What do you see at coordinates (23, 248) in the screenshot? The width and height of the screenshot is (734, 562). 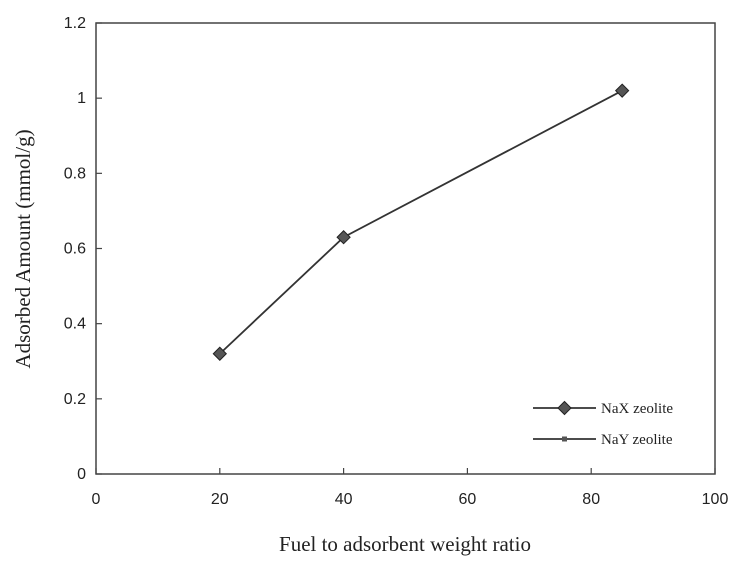 I see `y-axis-title: Adsorbed Amount (mmol/g)` at bounding box center [23, 248].